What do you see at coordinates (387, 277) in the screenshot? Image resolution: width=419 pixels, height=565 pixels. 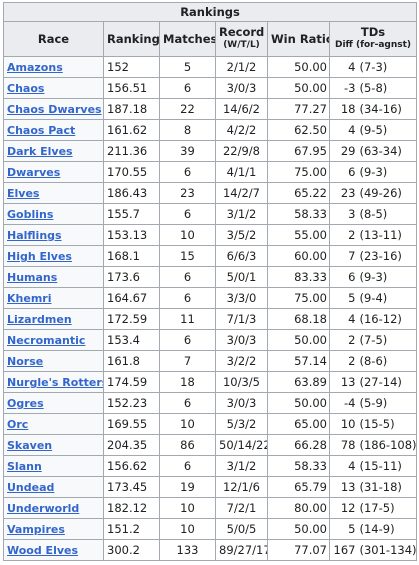 I see `td-for-against-cell: (9-3)` at bounding box center [387, 277].